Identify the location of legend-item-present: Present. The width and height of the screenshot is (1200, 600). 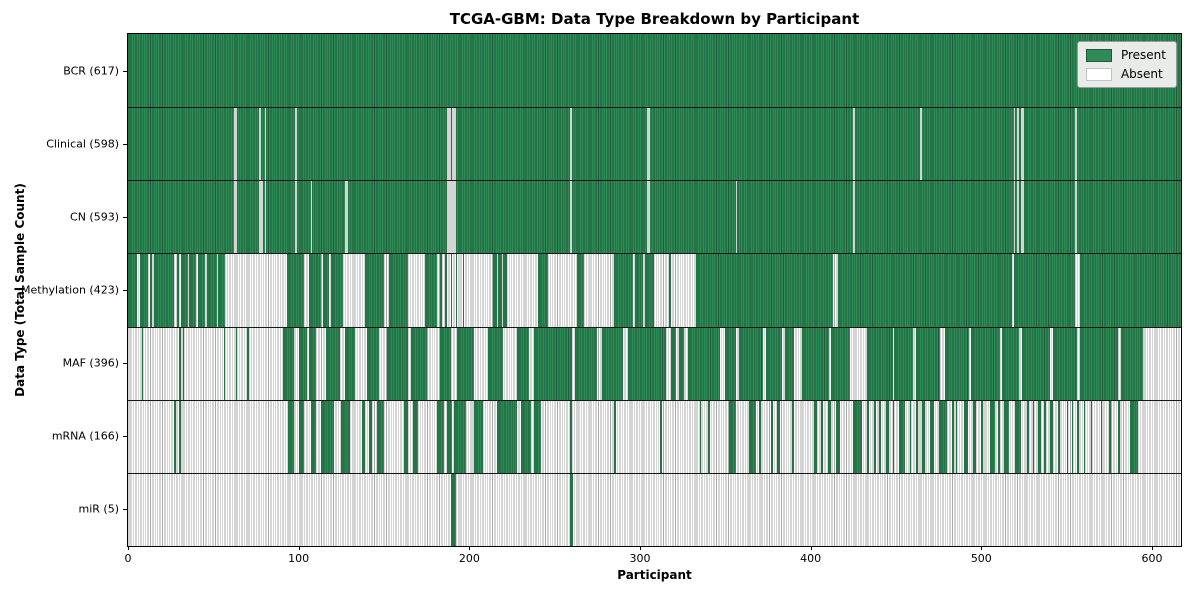
(1125, 55).